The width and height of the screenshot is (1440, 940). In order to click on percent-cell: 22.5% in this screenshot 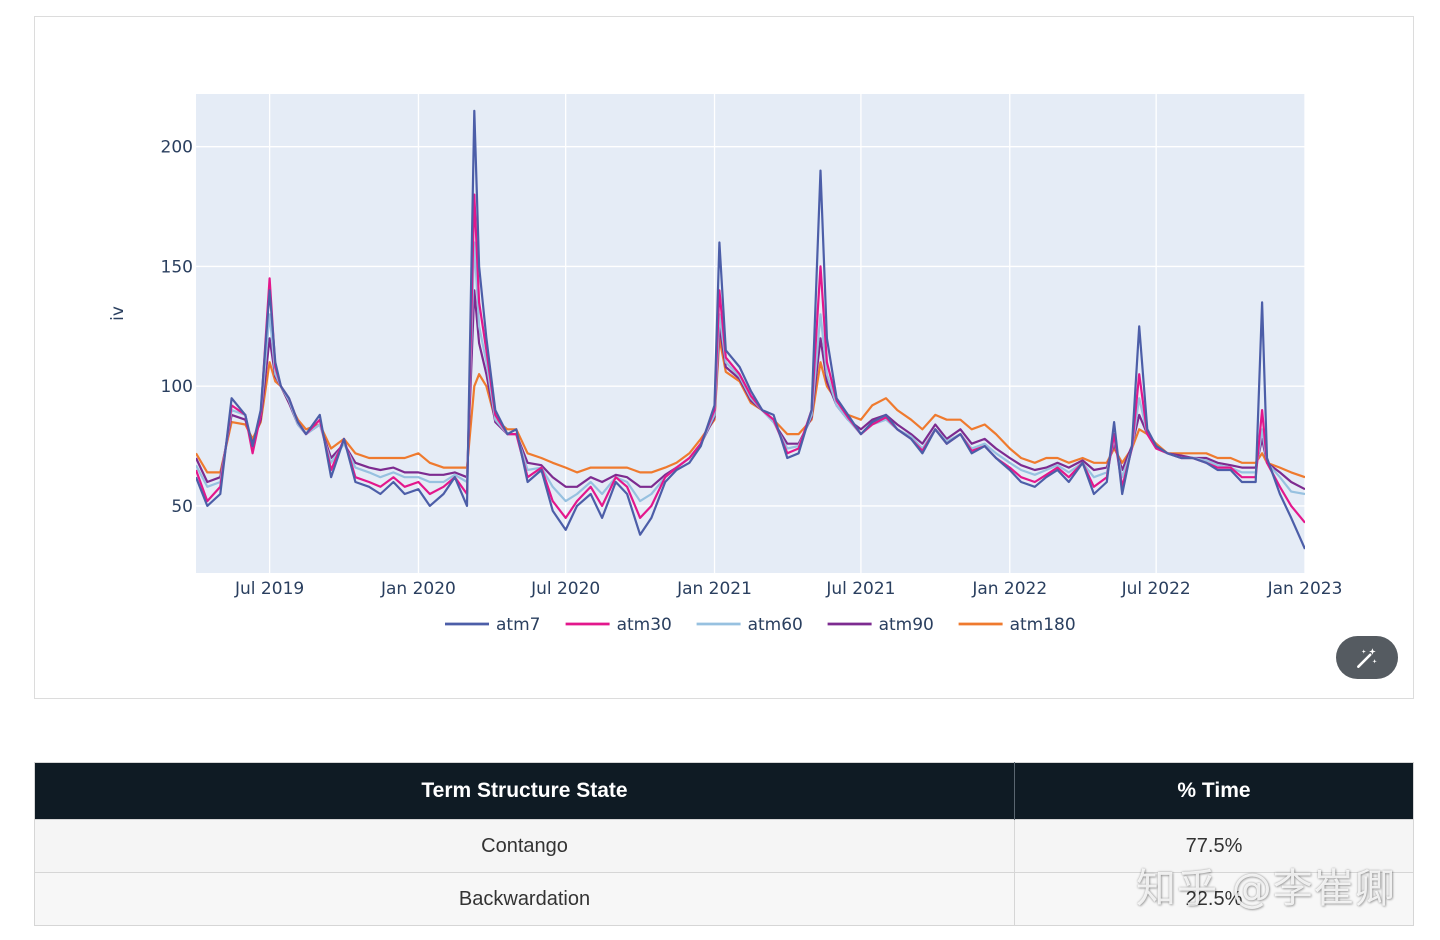, I will do `click(1214, 899)`.